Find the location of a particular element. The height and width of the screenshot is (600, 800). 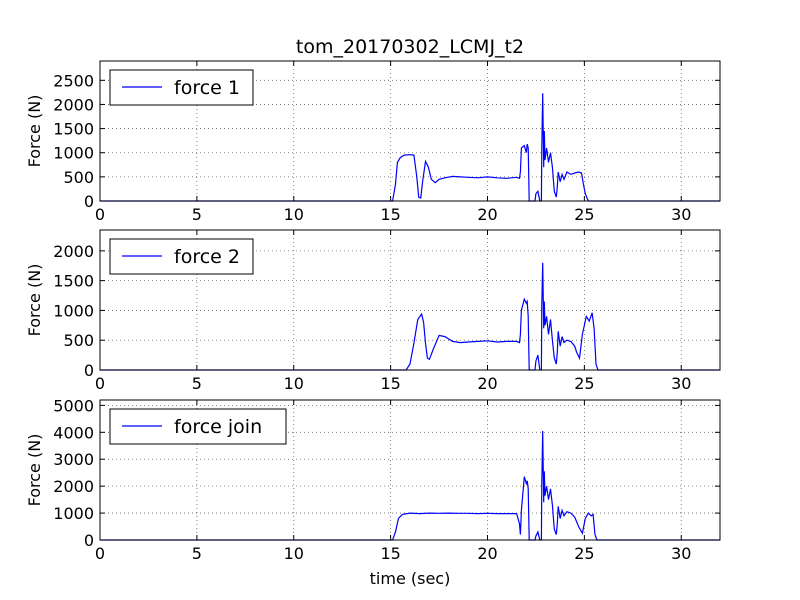

legend: force join is located at coordinates (198, 426).